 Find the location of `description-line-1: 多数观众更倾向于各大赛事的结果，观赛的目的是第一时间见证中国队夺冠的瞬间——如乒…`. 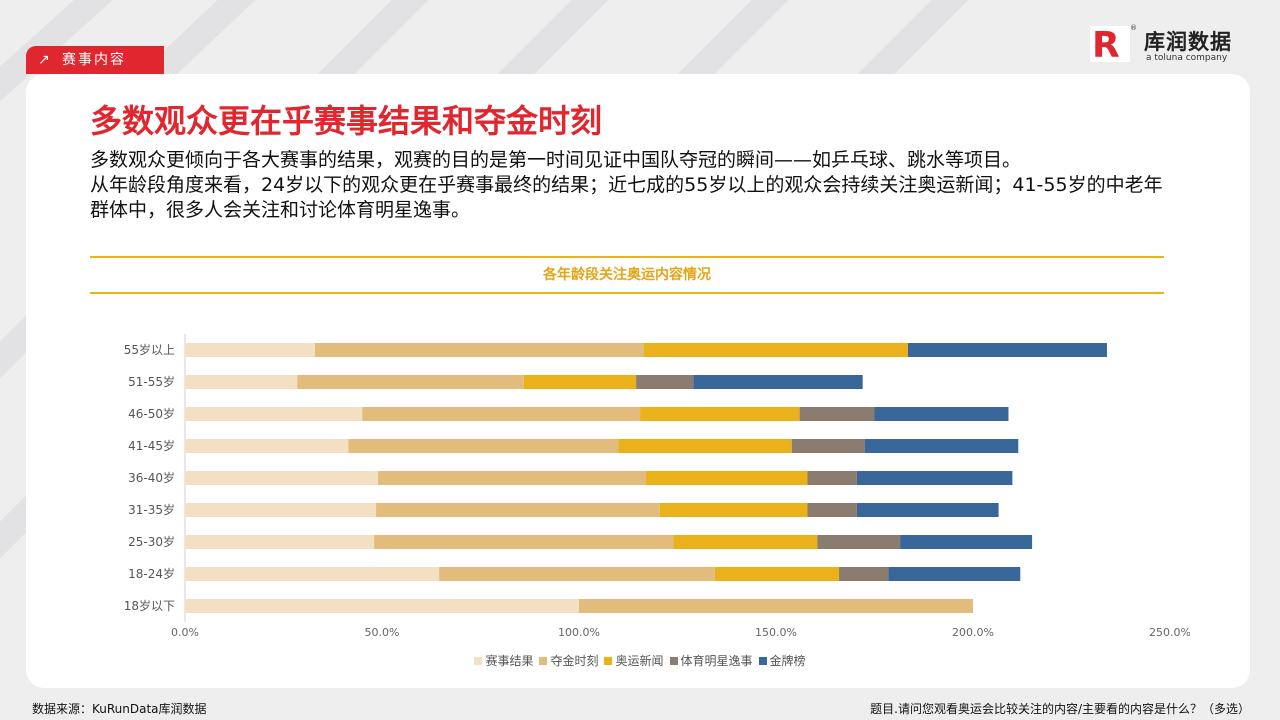

description-line-1: 多数观众更倾向于各大赛事的结果，观赛的目的是第一时间见证中国队夺冠的瞬间——如乒… is located at coordinates (556, 160).